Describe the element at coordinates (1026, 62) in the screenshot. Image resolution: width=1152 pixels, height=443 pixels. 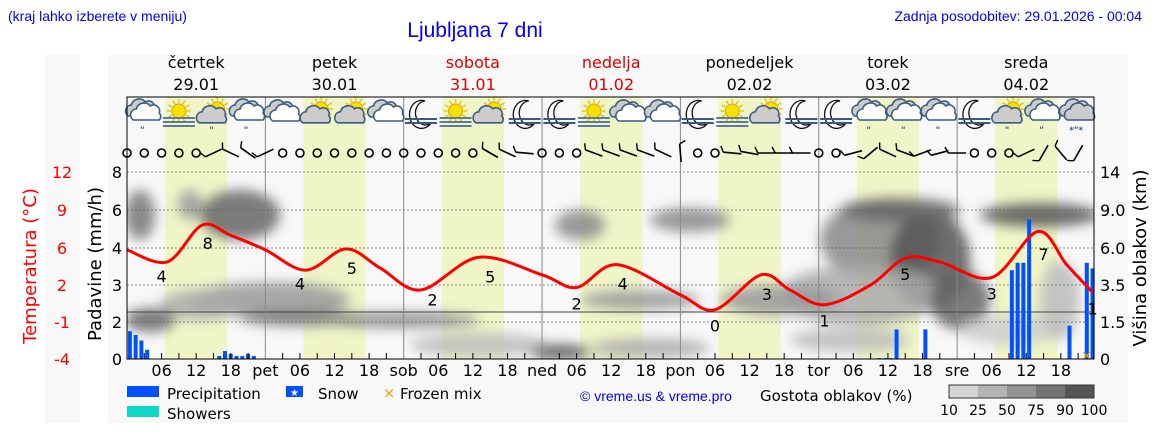
I see `day-name: sreda` at that location.